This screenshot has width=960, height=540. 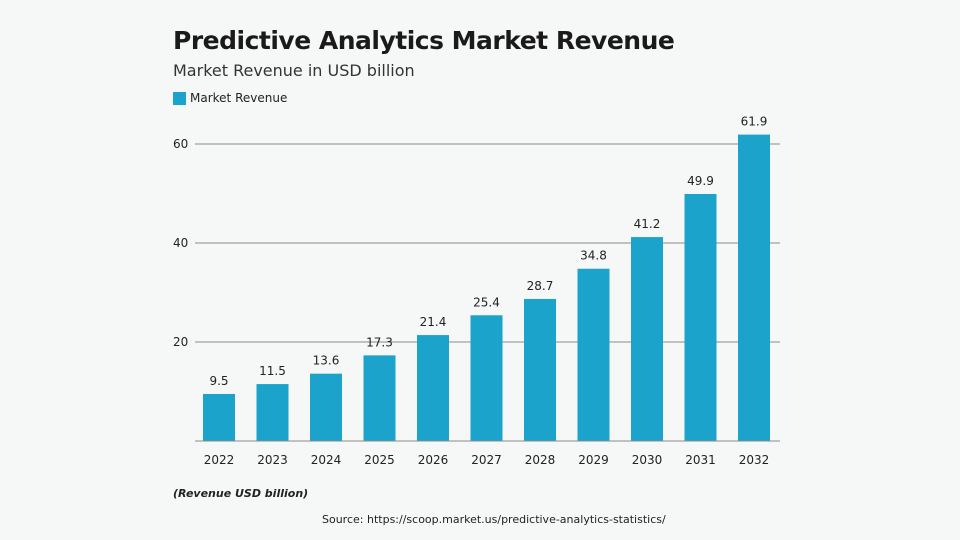 What do you see at coordinates (593, 256) in the screenshot?
I see `data-label: 34.8` at bounding box center [593, 256].